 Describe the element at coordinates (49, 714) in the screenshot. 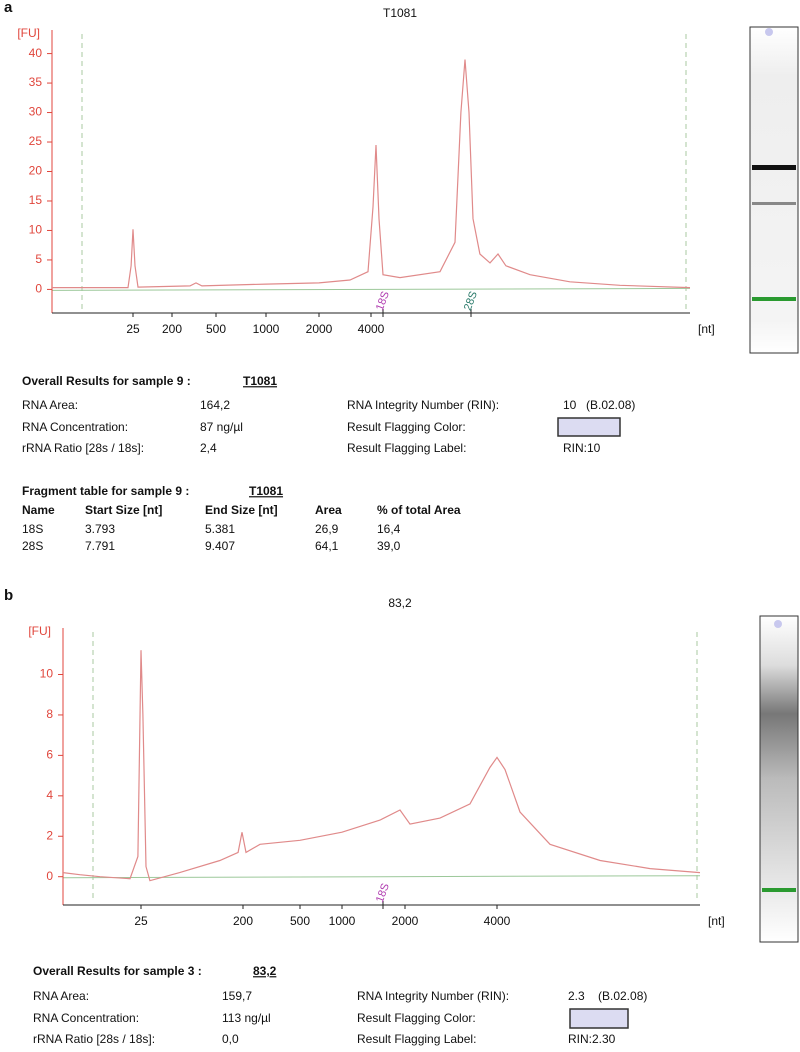

I see `y-tick-label: 8` at that location.